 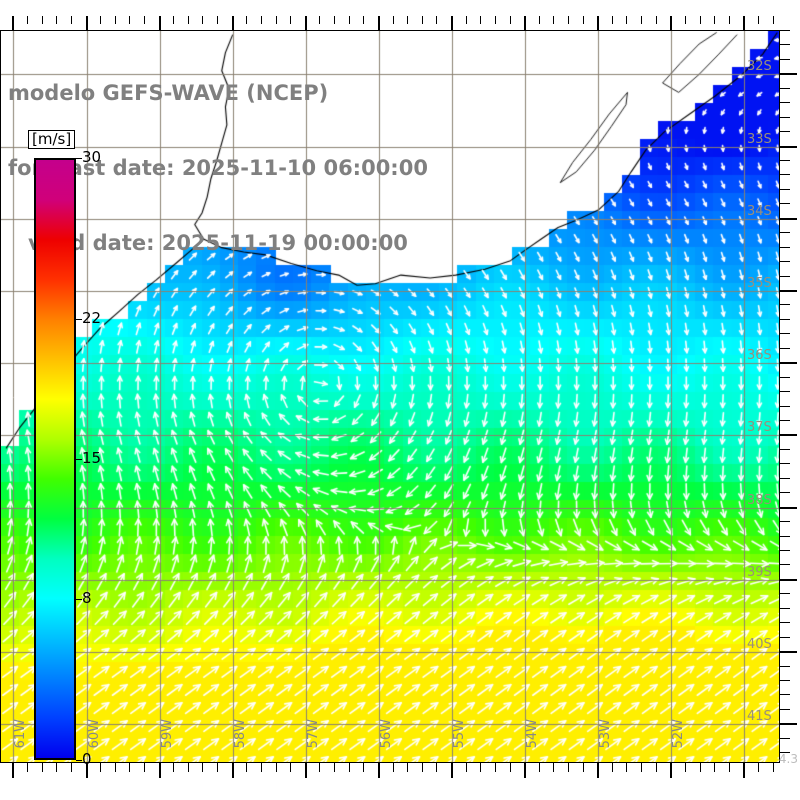 I want to click on longitude-label-56W: 56W, so click(x=386, y=734).